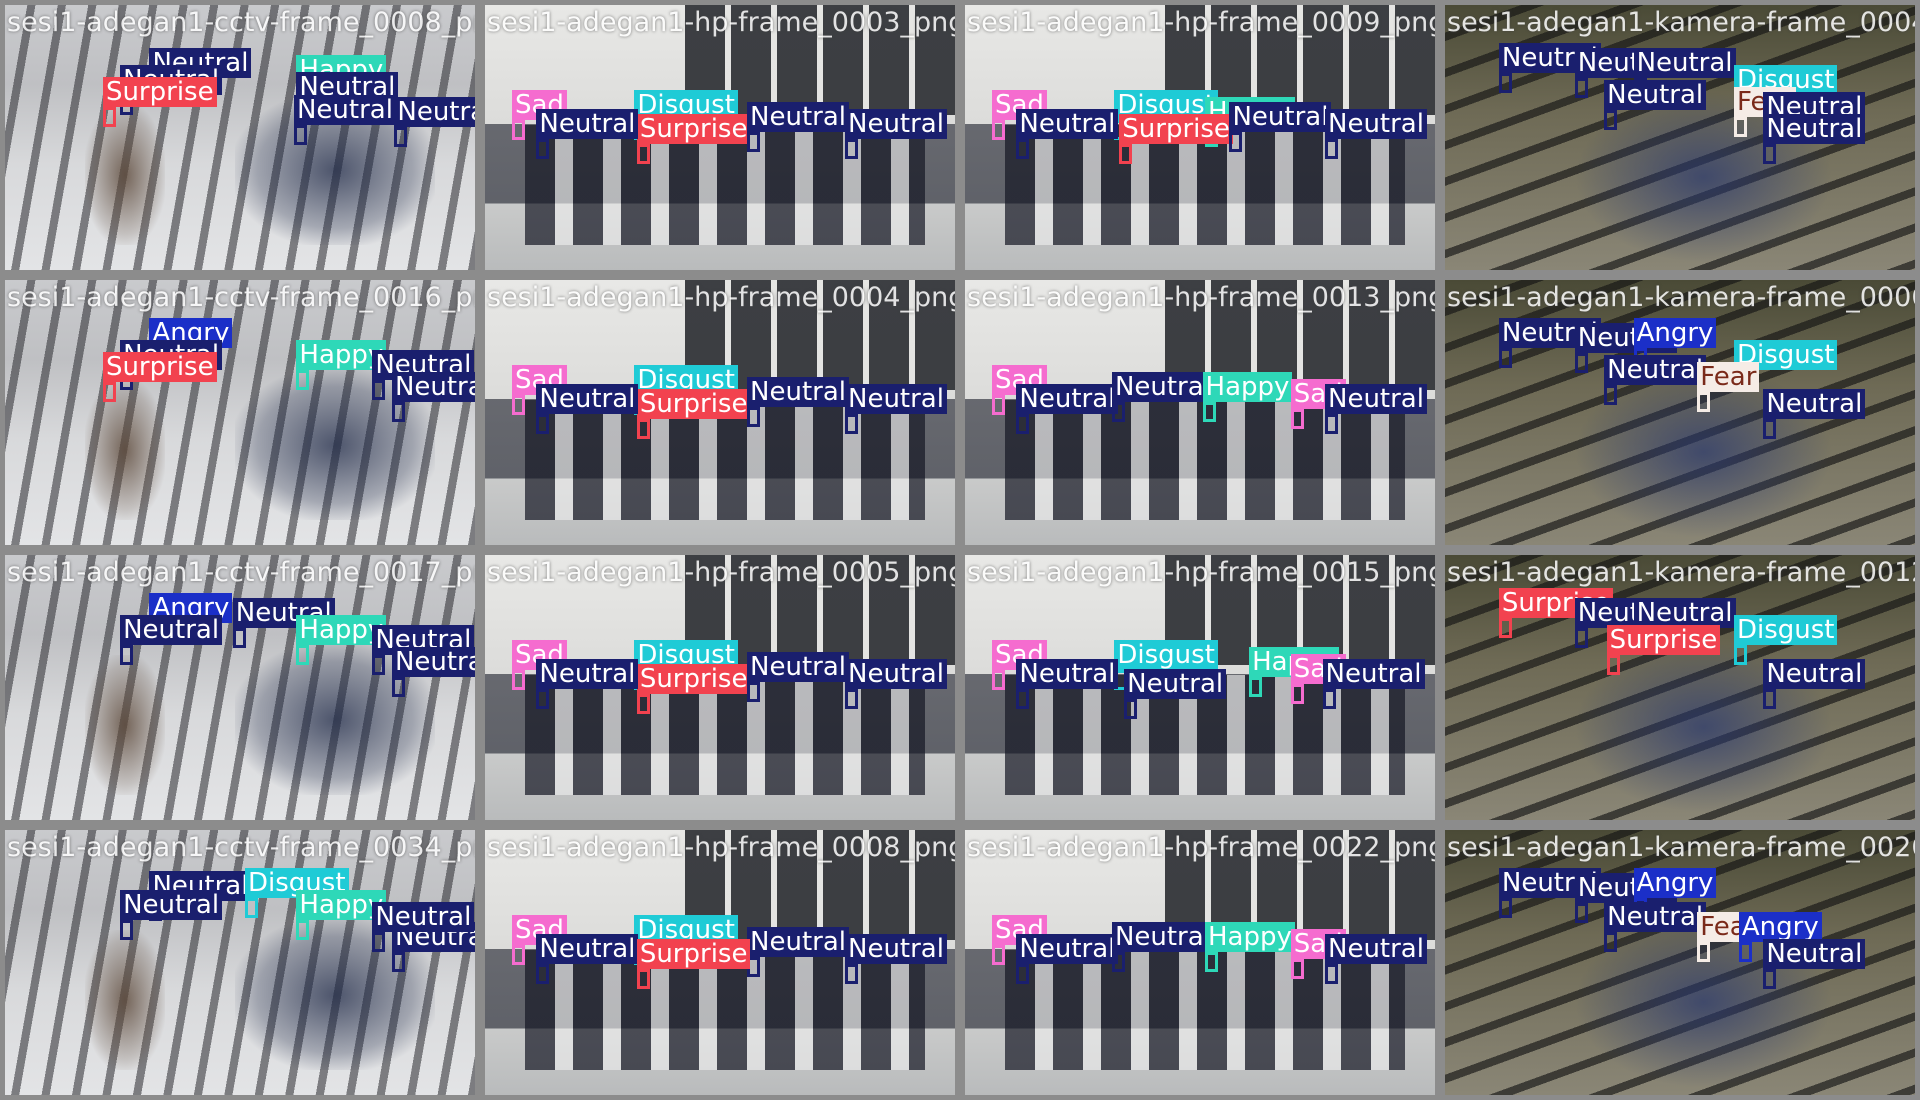 The height and width of the screenshot is (1100, 1920). I want to click on image-title: sesi1-adegan1-hp-frame_0013_png, so click(1203, 297).